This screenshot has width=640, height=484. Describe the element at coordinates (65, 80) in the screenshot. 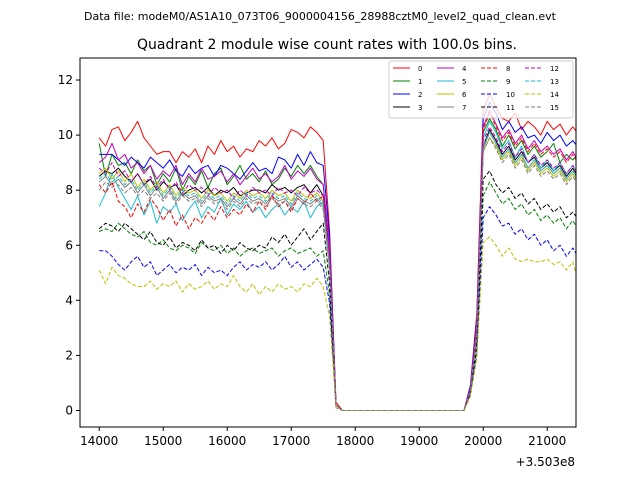

I see `y-tick-label: 12` at that location.